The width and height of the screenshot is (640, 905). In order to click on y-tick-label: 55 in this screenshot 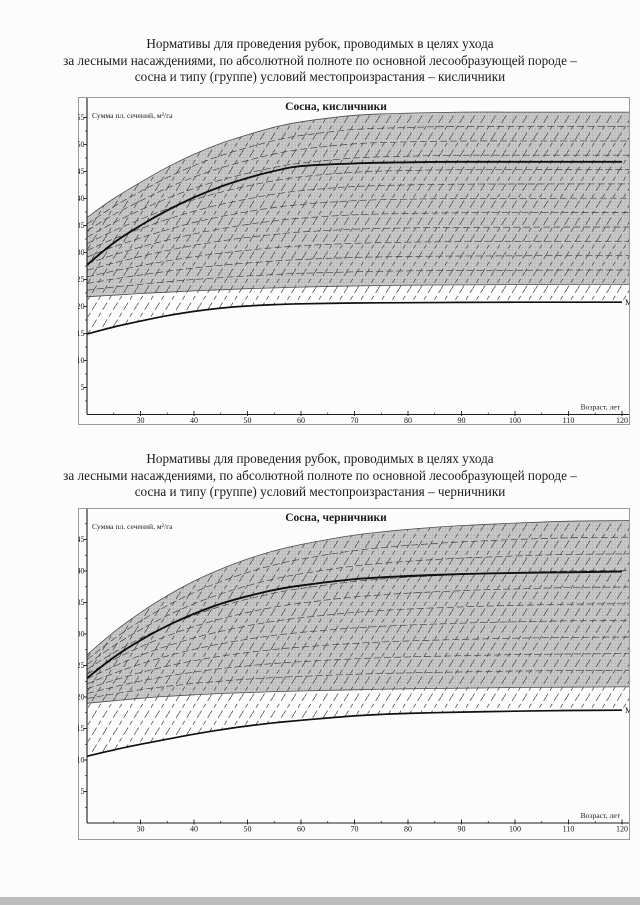, I will do `click(81, 117)`.